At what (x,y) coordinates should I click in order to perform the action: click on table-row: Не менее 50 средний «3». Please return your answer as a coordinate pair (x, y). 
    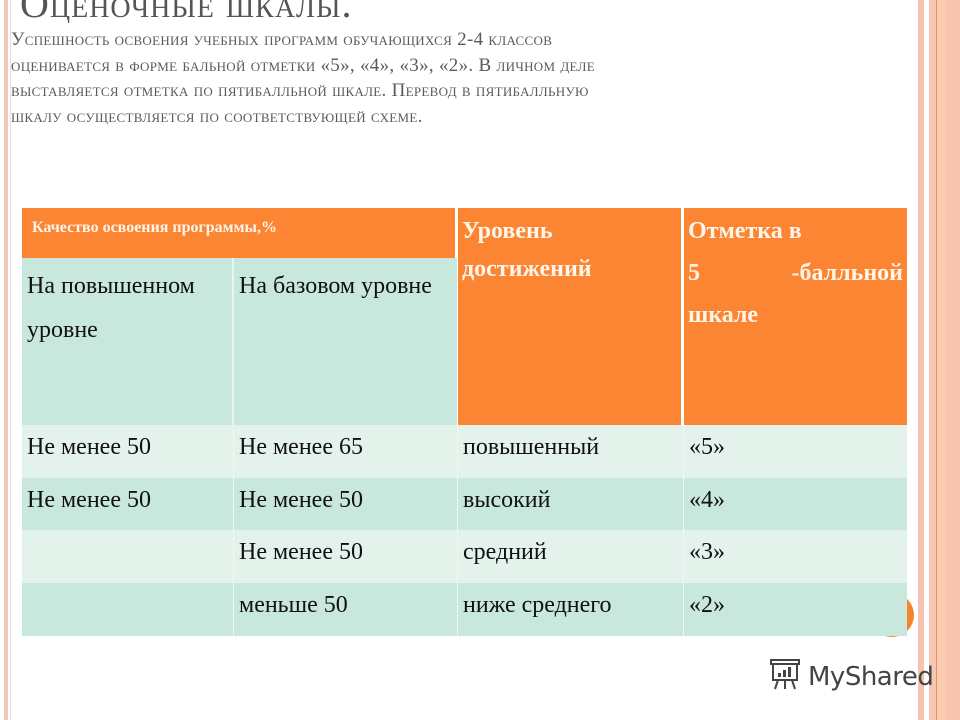
    Looking at the image, I should click on (464, 556).